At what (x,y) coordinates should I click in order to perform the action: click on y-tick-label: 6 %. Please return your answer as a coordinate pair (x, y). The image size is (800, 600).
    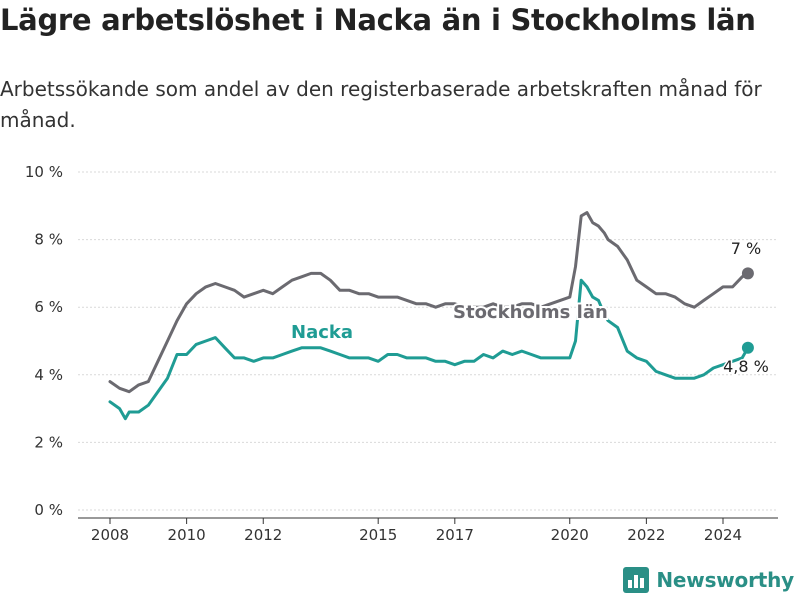
    Looking at the image, I should click on (48, 307).